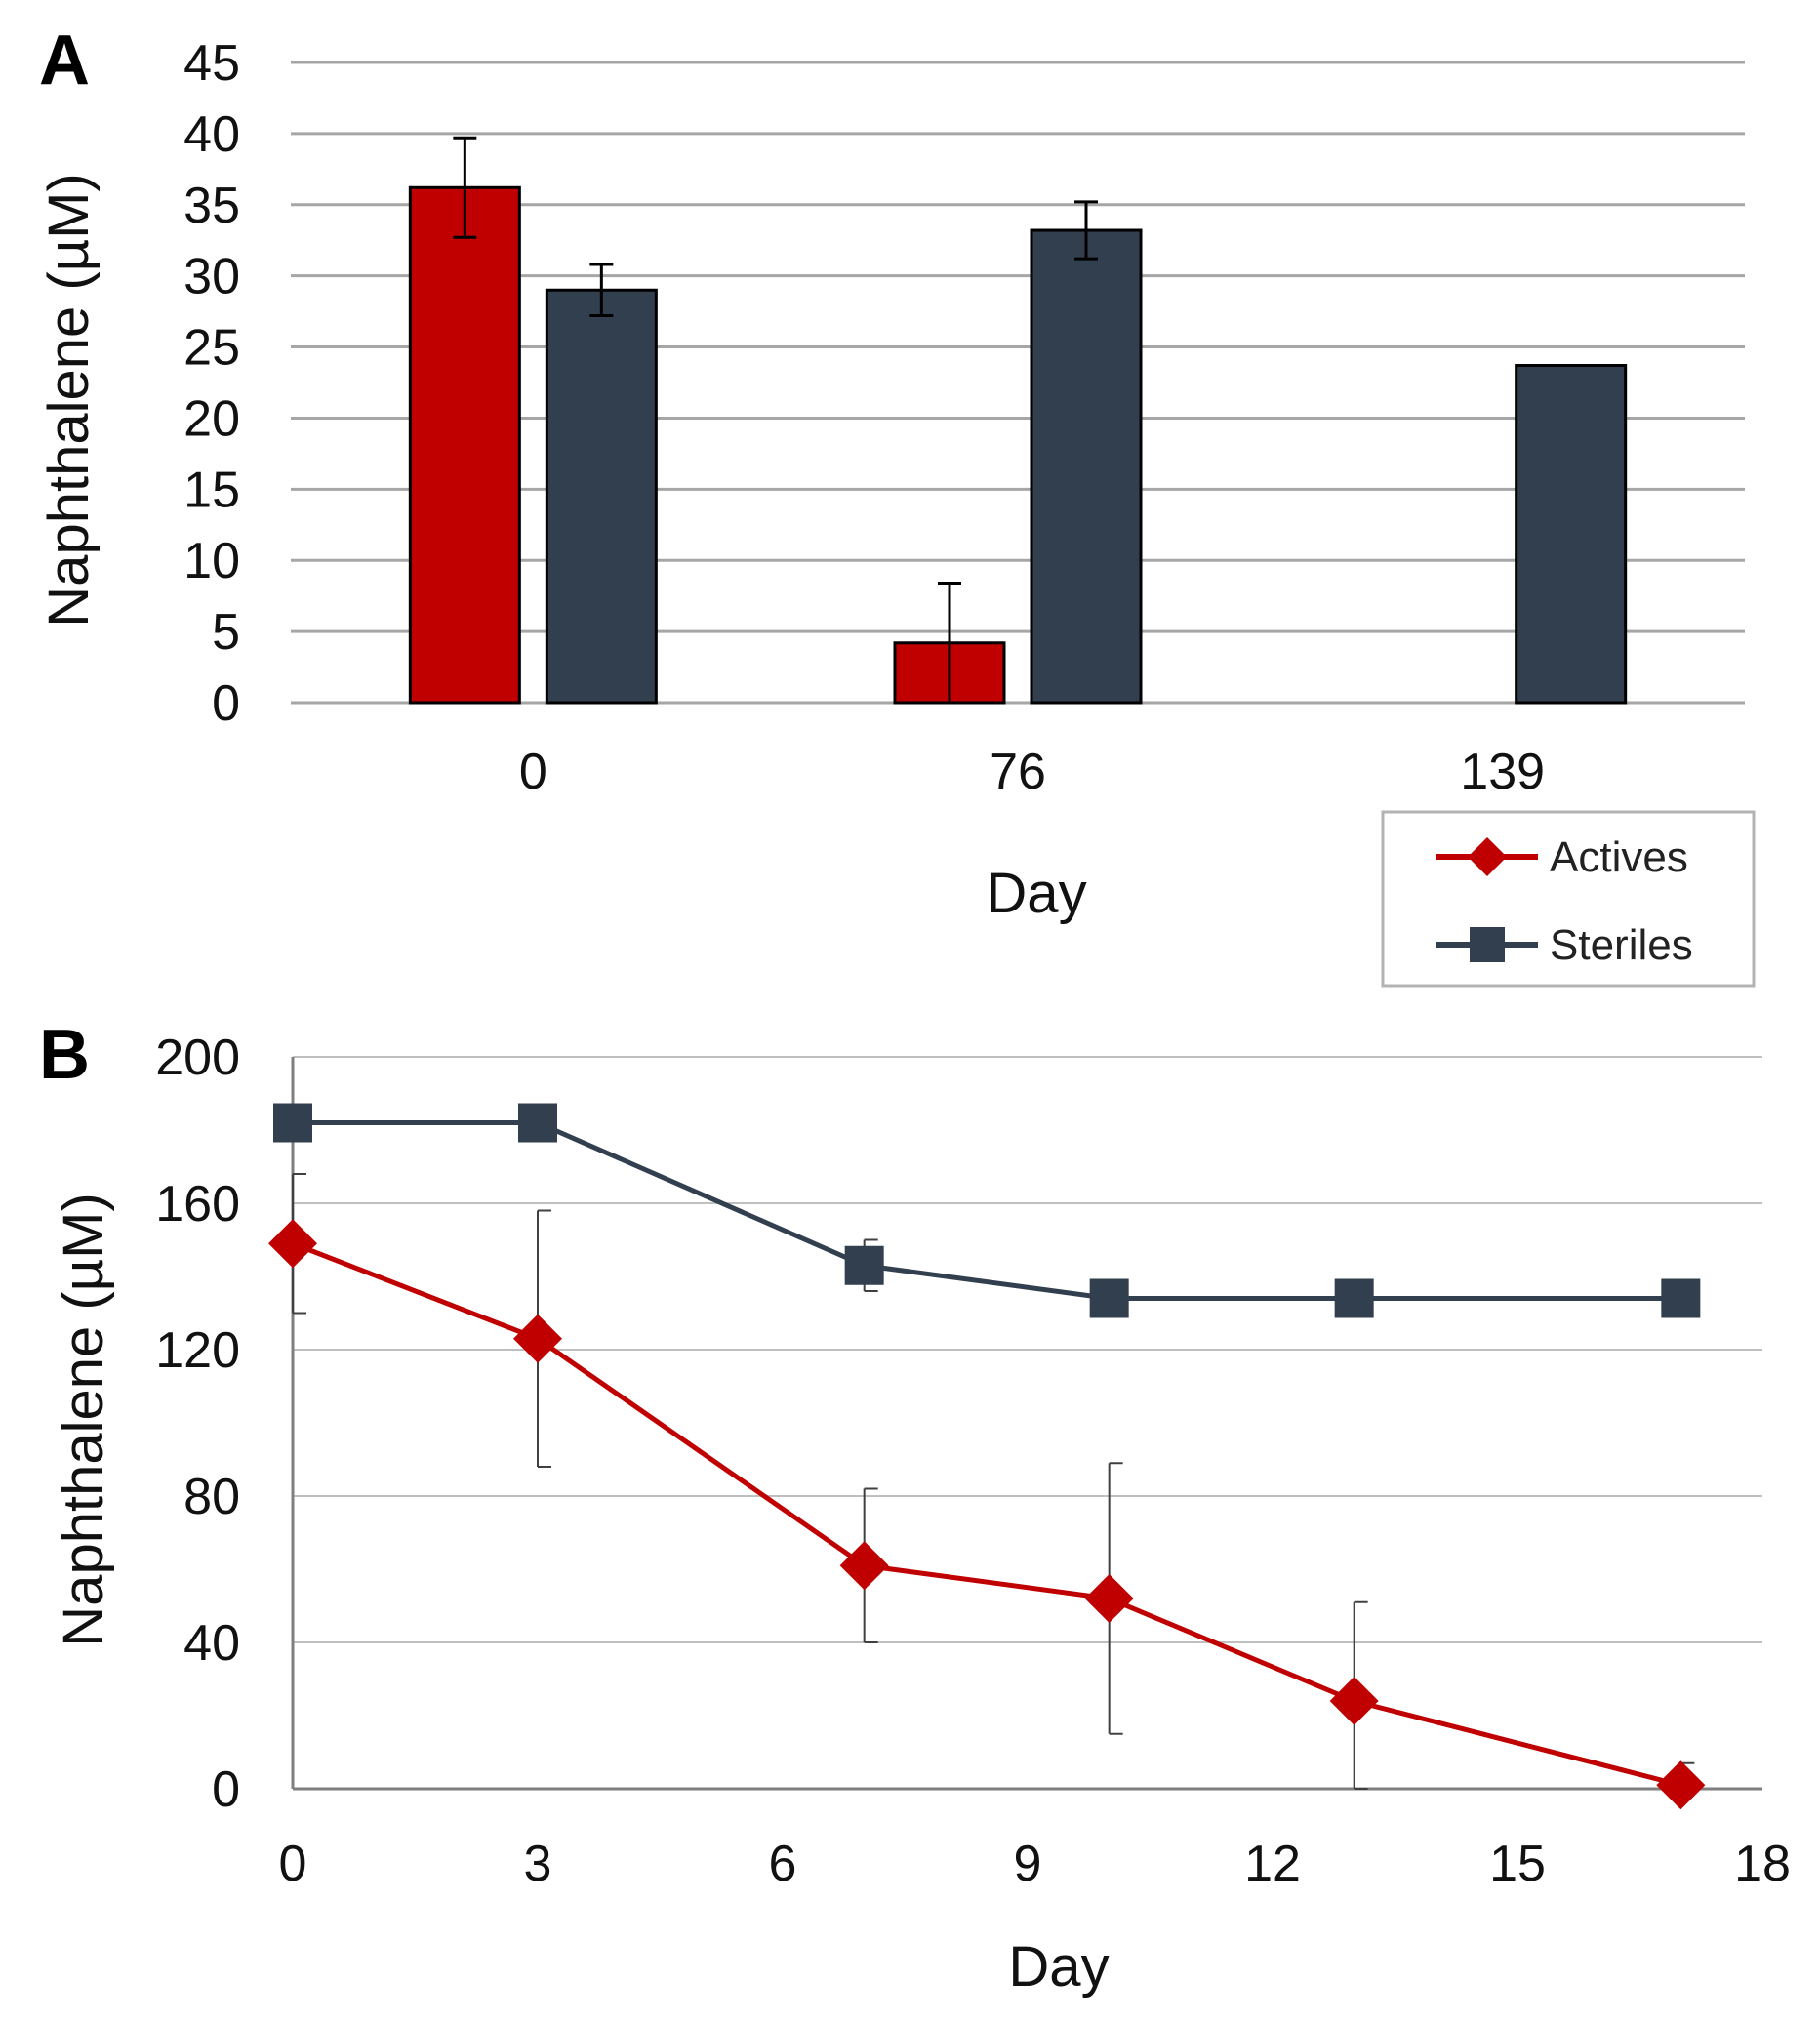 This screenshot has width=1820, height=2023. Describe the element at coordinates (83, 1419) in the screenshot. I see `panel-b-y-axis-title: Naphthalene (µM)` at that location.